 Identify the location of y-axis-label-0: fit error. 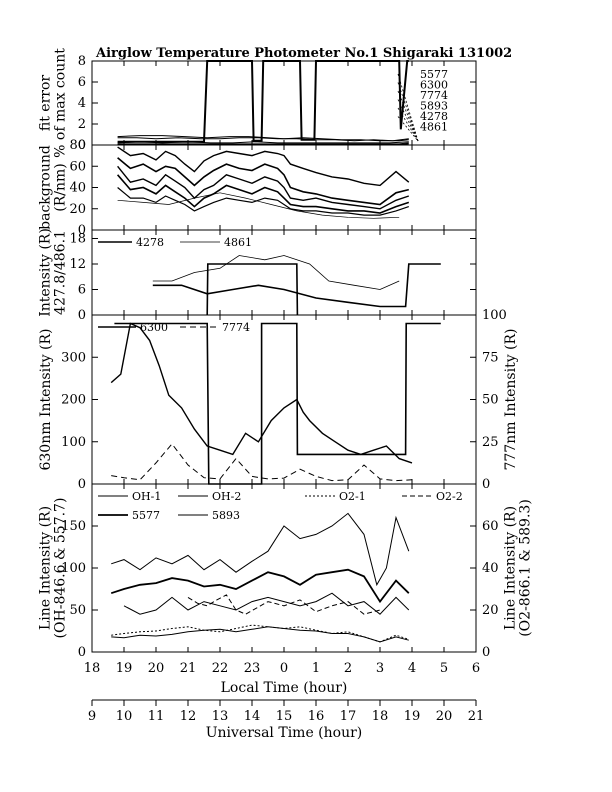
(46, 103).